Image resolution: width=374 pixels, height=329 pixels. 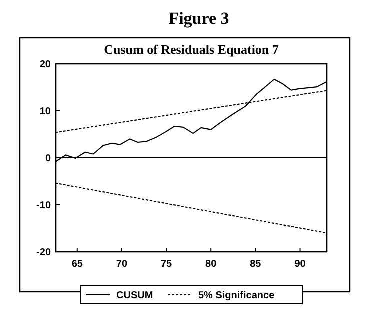 I want to click on x-tick-label: 70, so click(x=122, y=264).